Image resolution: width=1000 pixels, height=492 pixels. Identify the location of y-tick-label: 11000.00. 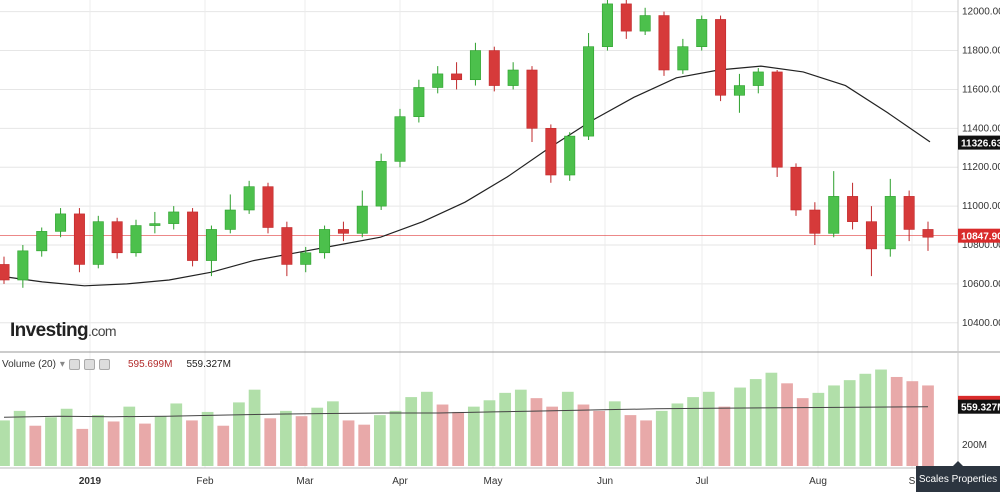
(981, 206).